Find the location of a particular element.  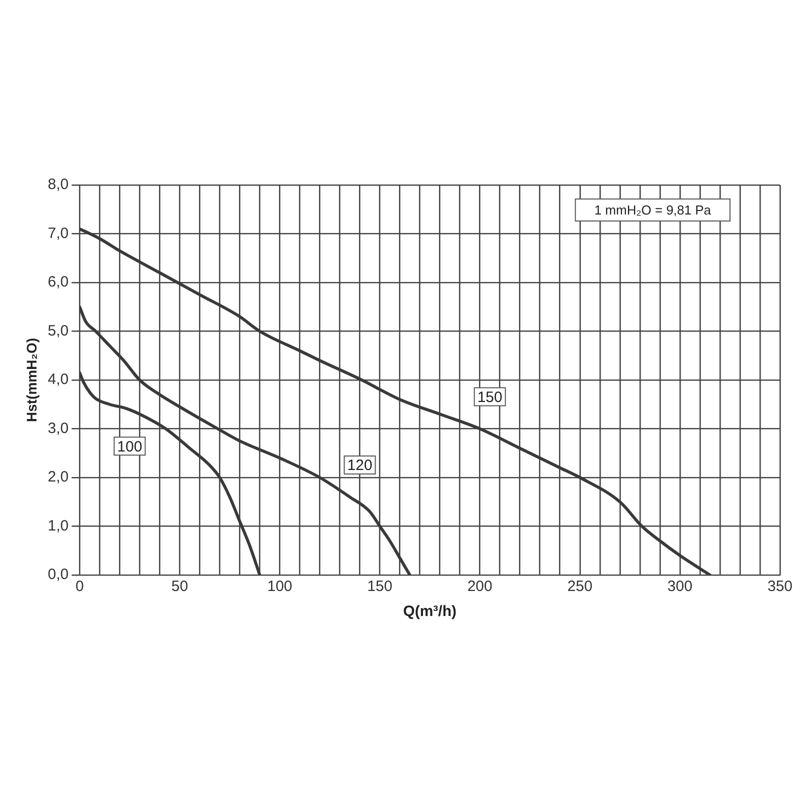

x-axis-title: Q(m³/h) is located at coordinates (429, 611).